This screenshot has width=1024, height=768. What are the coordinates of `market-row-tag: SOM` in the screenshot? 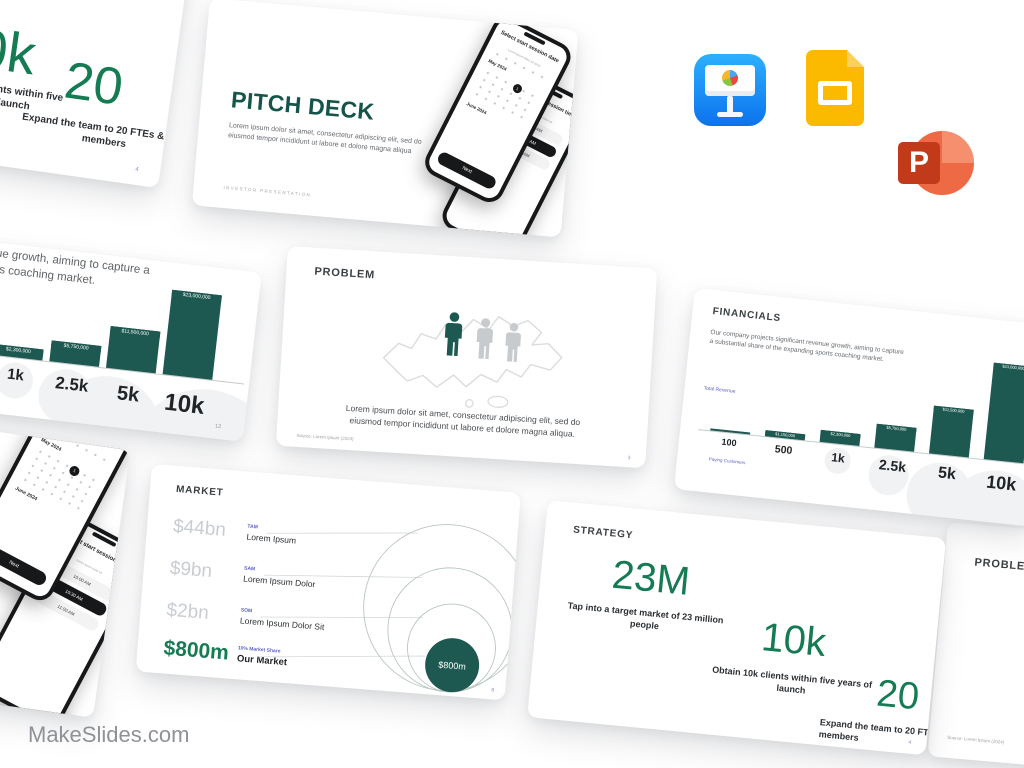 It's located at (246, 611).